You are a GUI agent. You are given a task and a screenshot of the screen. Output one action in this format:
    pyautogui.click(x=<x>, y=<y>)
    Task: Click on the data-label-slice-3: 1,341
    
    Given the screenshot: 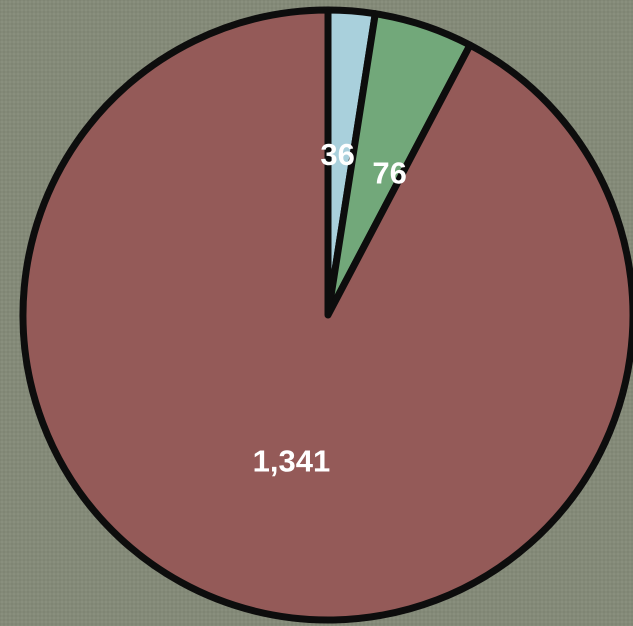 What is the action you would take?
    pyautogui.click(x=292, y=460)
    